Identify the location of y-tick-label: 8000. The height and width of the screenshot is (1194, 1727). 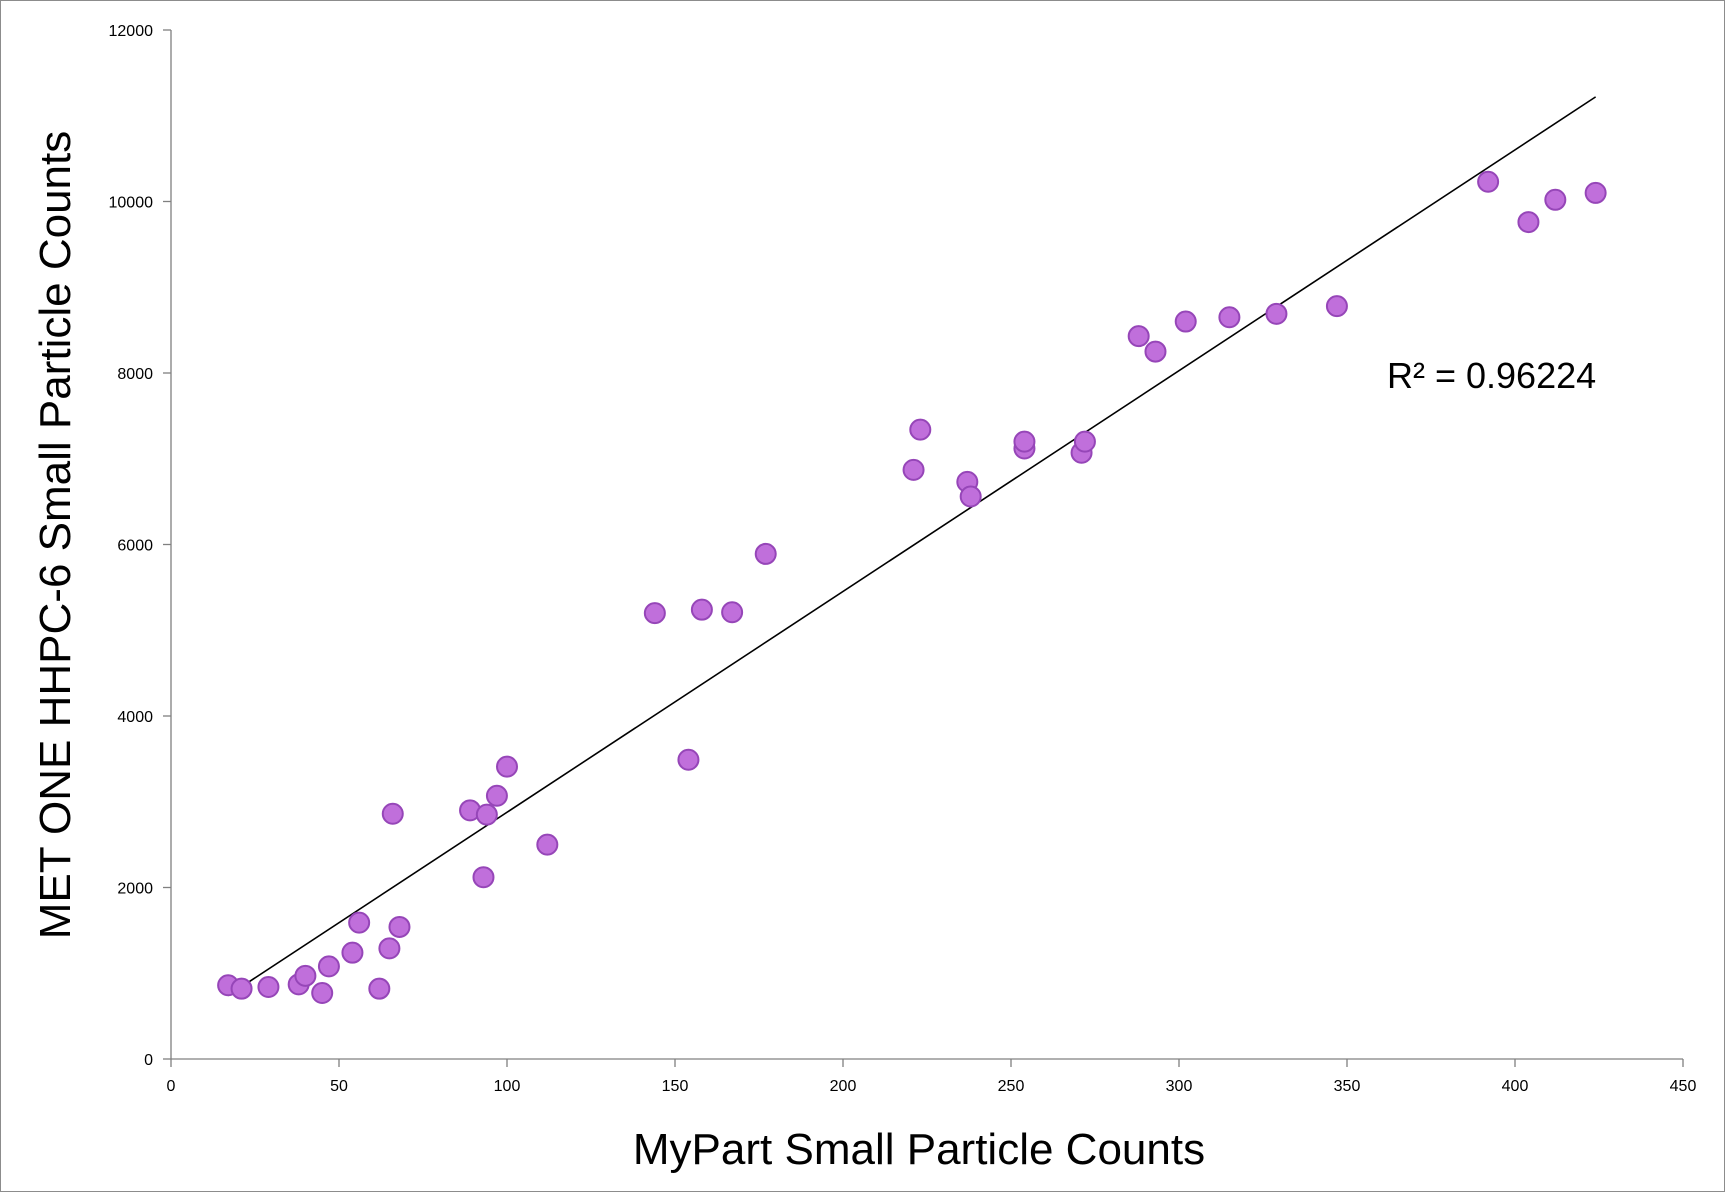
(135, 374).